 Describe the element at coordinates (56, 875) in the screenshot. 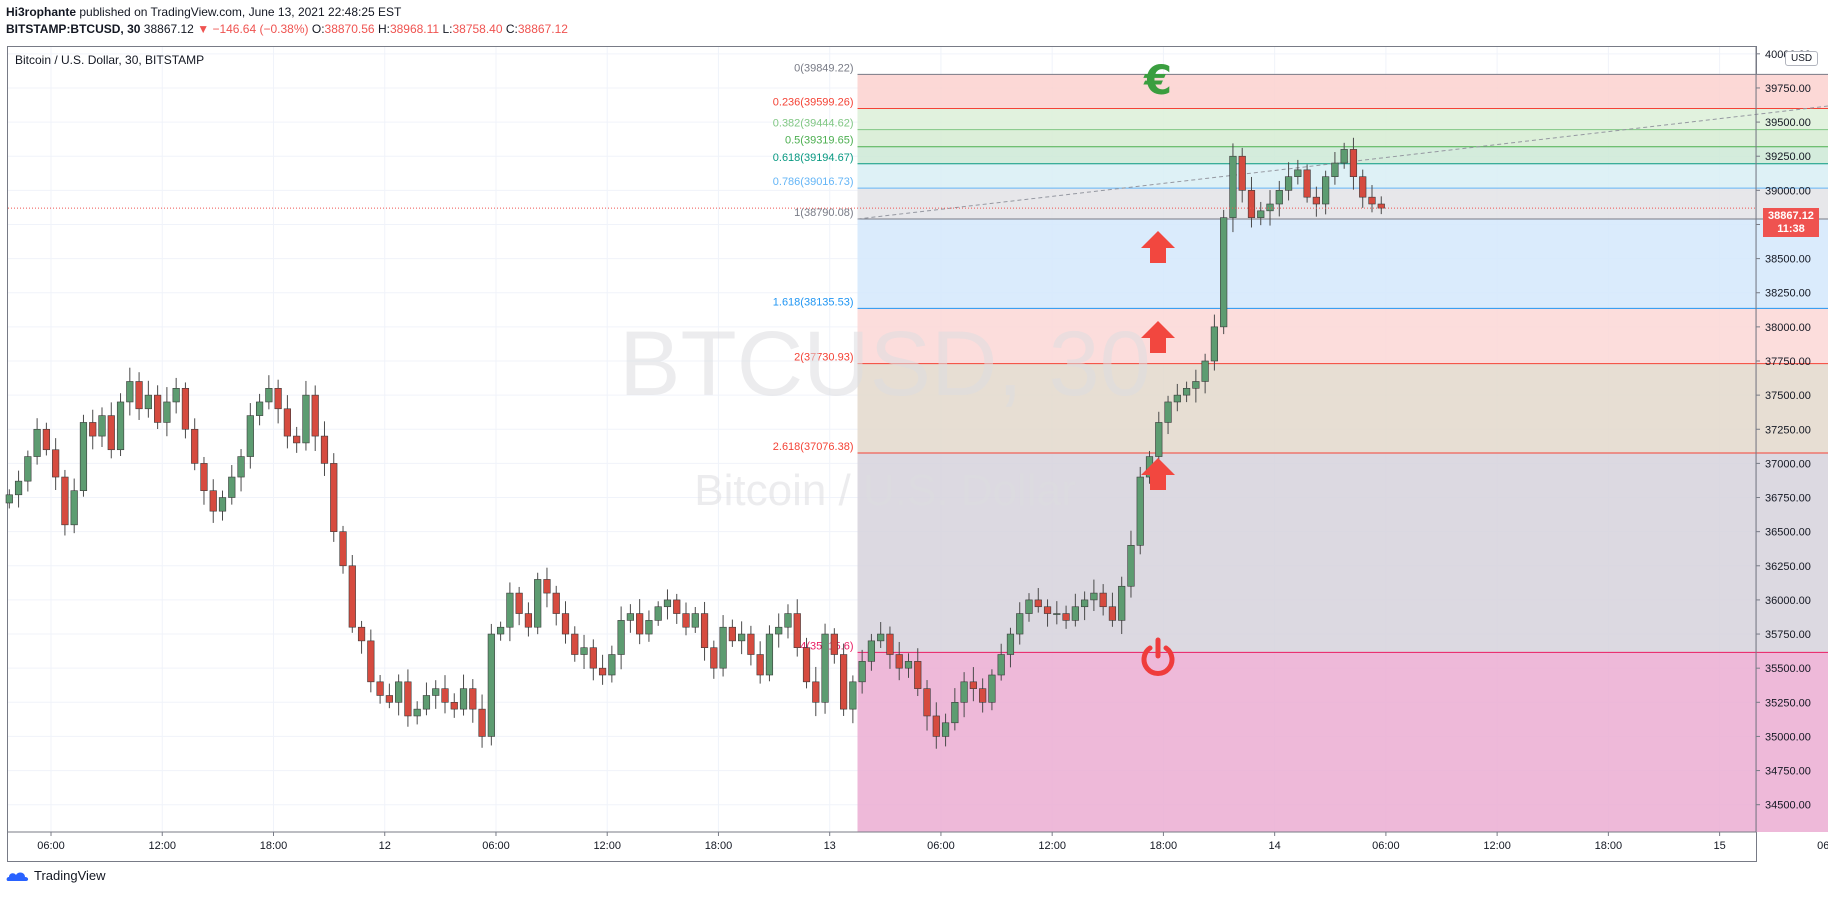

I see `tradingview-logo: TradingView` at that location.